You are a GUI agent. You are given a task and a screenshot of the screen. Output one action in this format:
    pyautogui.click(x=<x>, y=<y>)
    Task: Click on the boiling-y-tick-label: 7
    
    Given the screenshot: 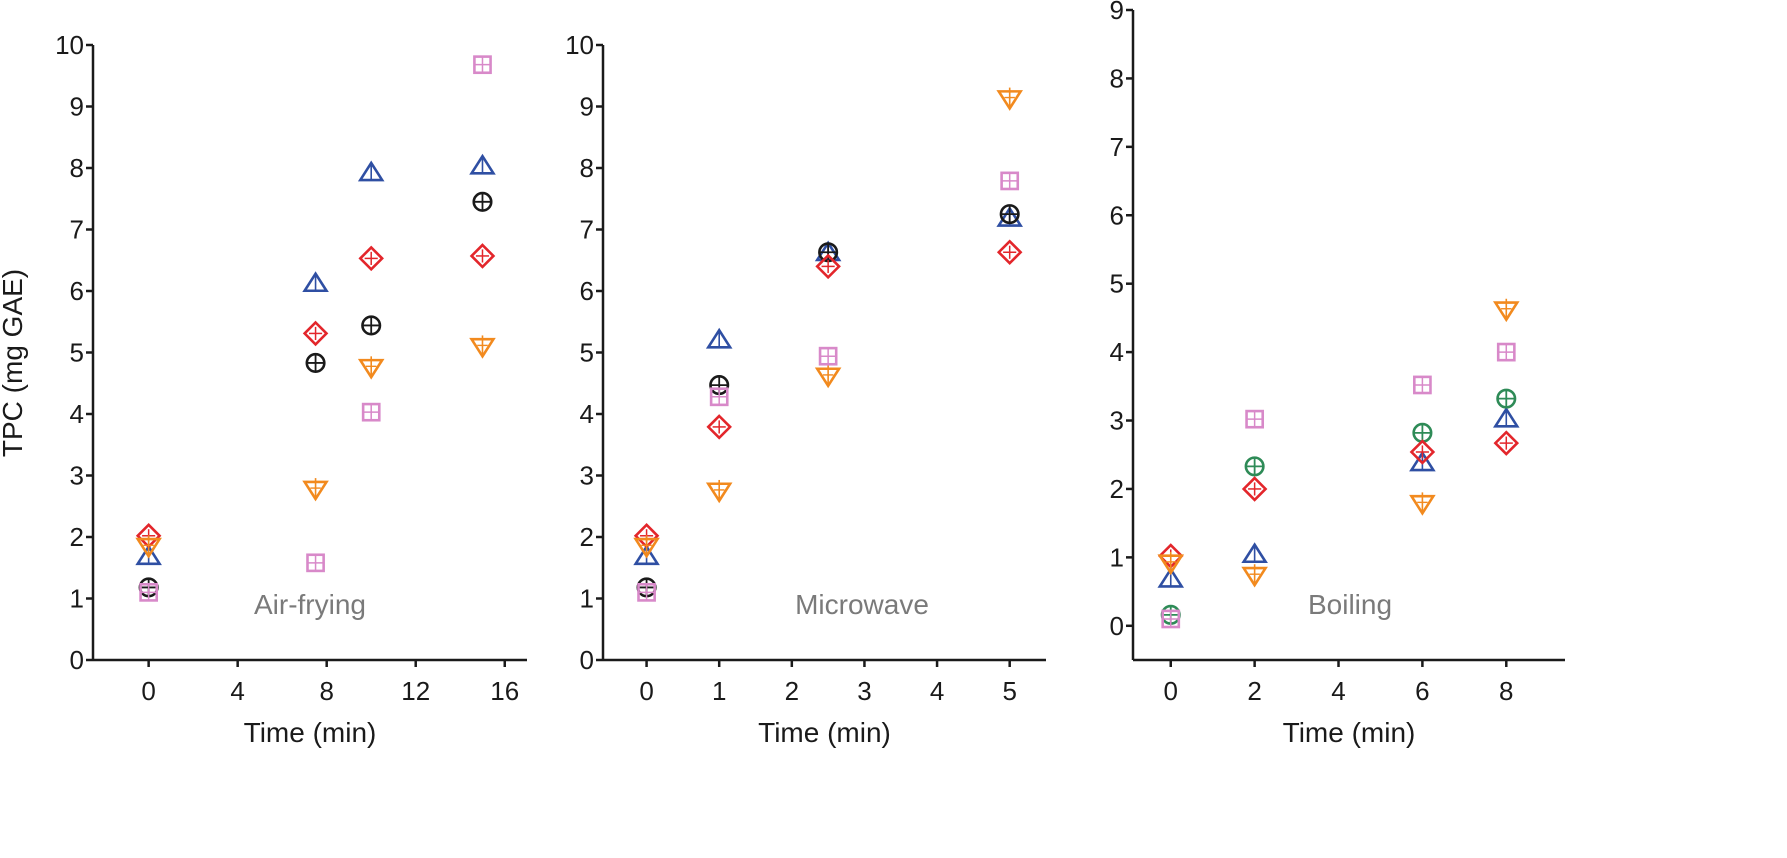 What is the action you would take?
    pyautogui.click(x=1117, y=147)
    